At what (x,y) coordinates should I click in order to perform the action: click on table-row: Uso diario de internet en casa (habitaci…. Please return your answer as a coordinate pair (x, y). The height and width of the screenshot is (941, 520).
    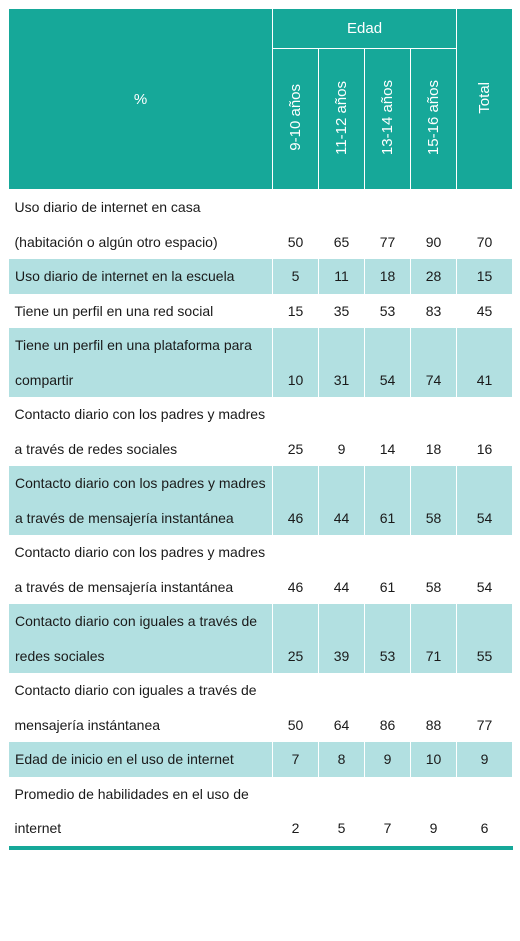
    Looking at the image, I should click on (261, 225).